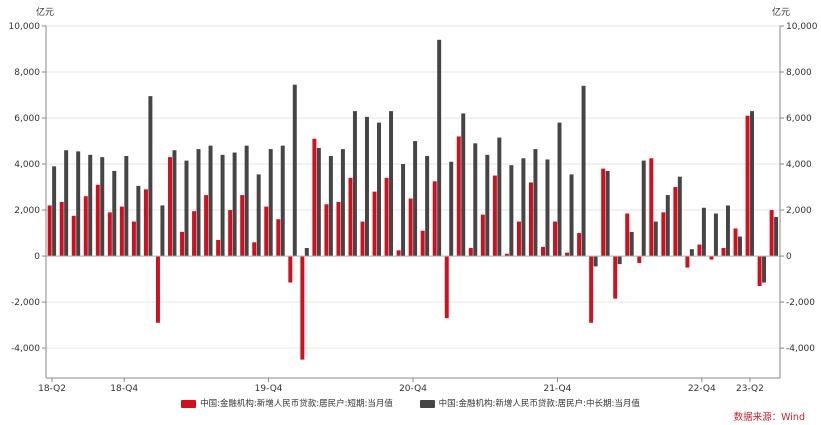 The image size is (821, 425). I want to click on x-tick-label: 22-Q4, so click(702, 389).